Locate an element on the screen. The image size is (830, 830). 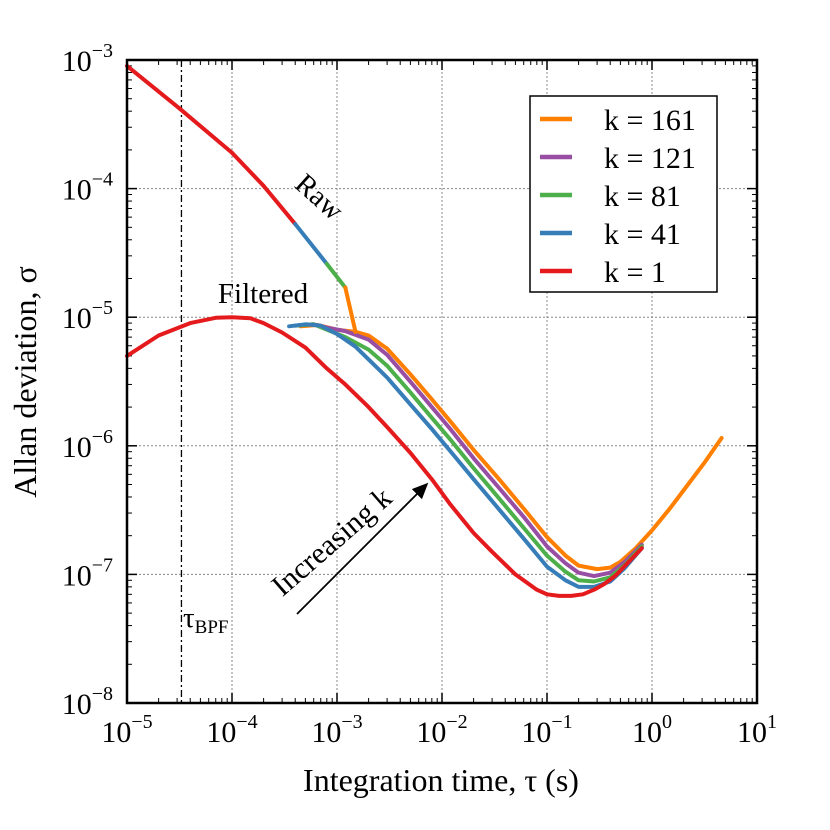
y-tick-label: 10⁻³ is located at coordinates (87, 59).